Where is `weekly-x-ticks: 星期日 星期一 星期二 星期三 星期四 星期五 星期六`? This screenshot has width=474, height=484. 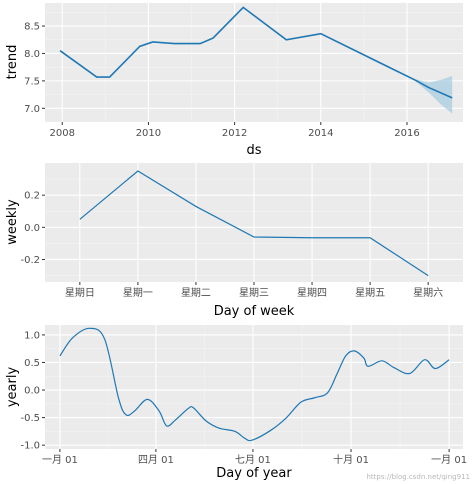 weekly-x-ticks: 星期日 星期一 星期二 星期三 星期四 星期五 星期六 is located at coordinates (254, 290).